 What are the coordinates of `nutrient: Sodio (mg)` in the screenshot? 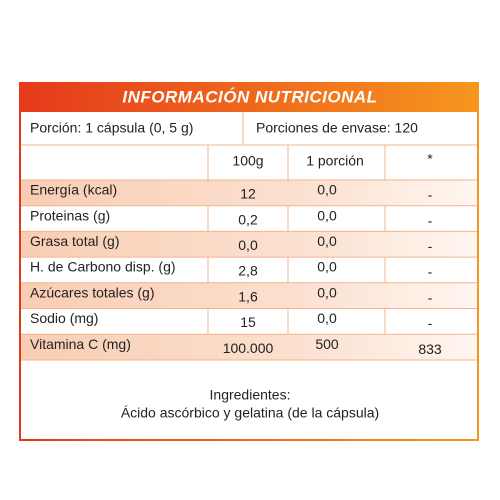 It's located at (64, 318).